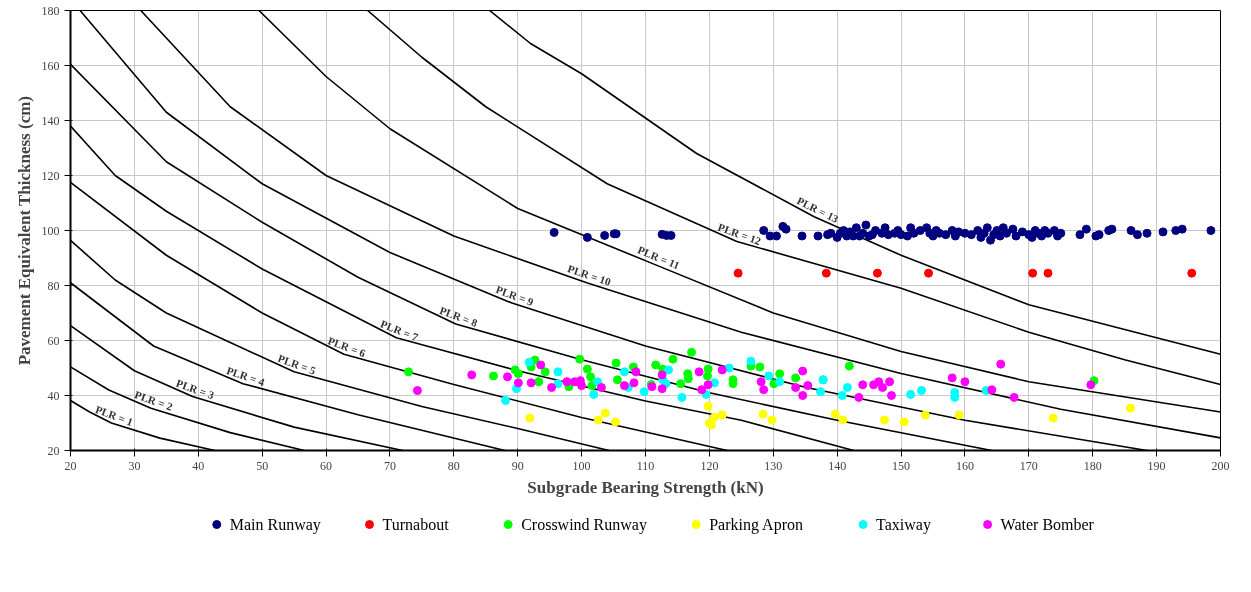 This screenshot has height=592, width=1251. I want to click on x-tick-label: 40, so click(198, 465).